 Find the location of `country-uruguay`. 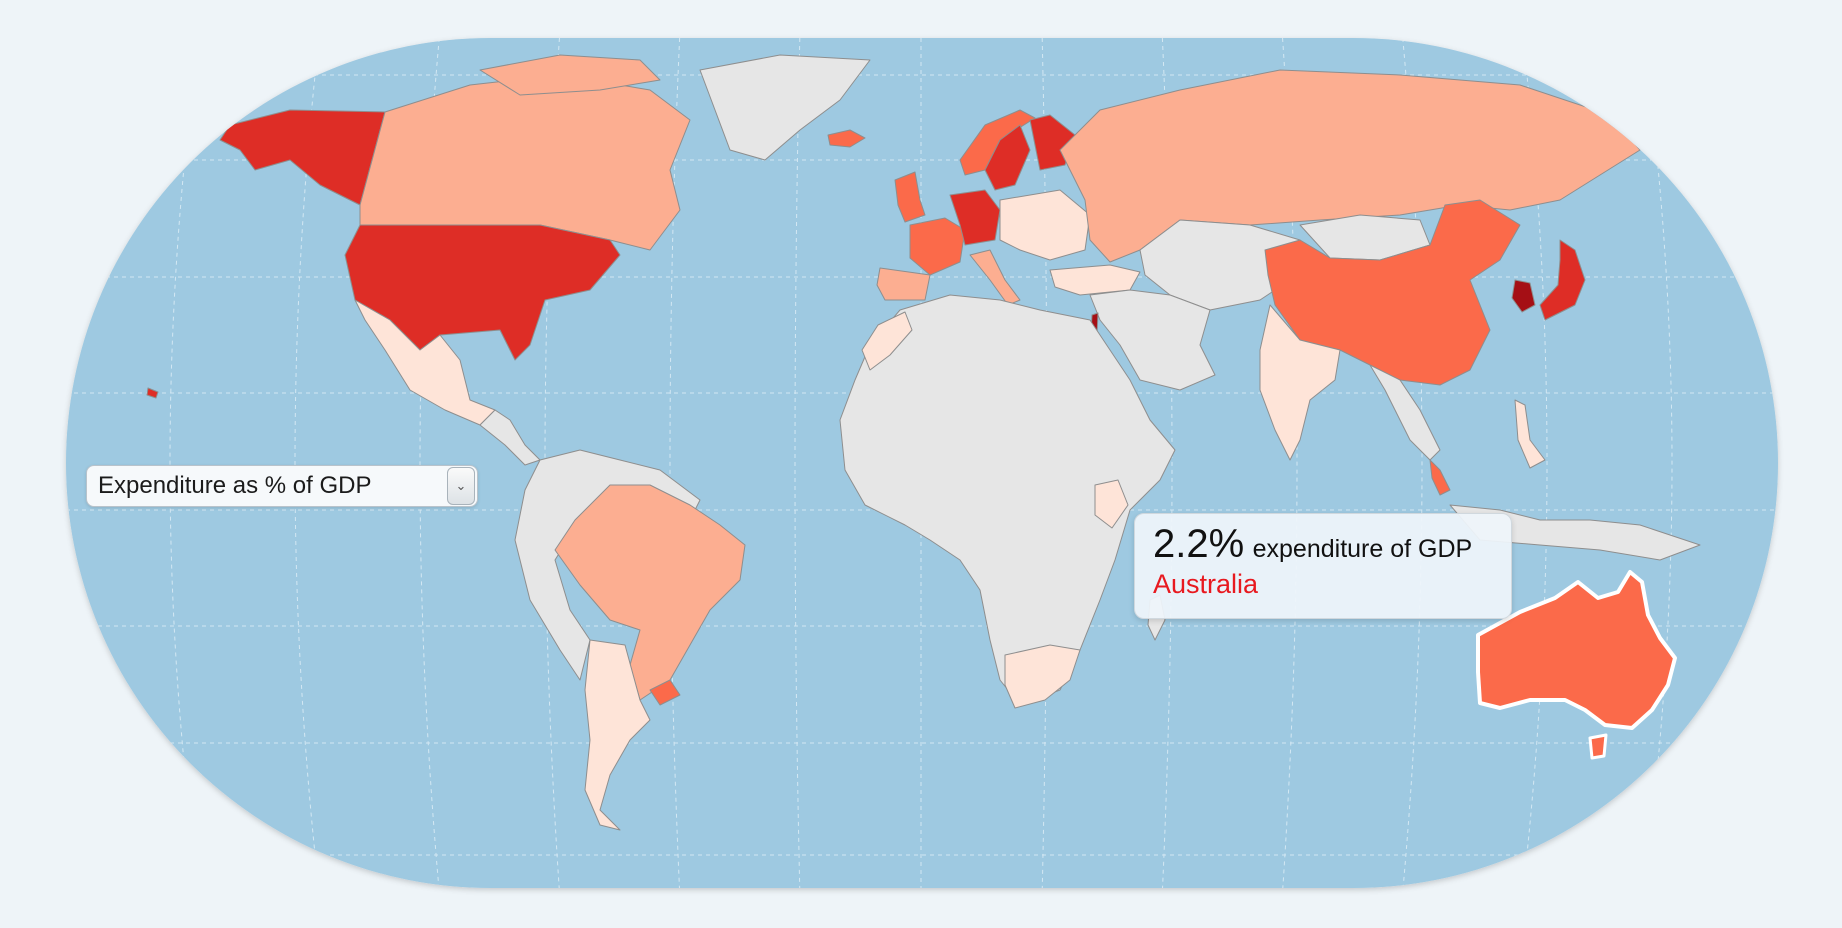

country-uruguay is located at coordinates (665, 692).